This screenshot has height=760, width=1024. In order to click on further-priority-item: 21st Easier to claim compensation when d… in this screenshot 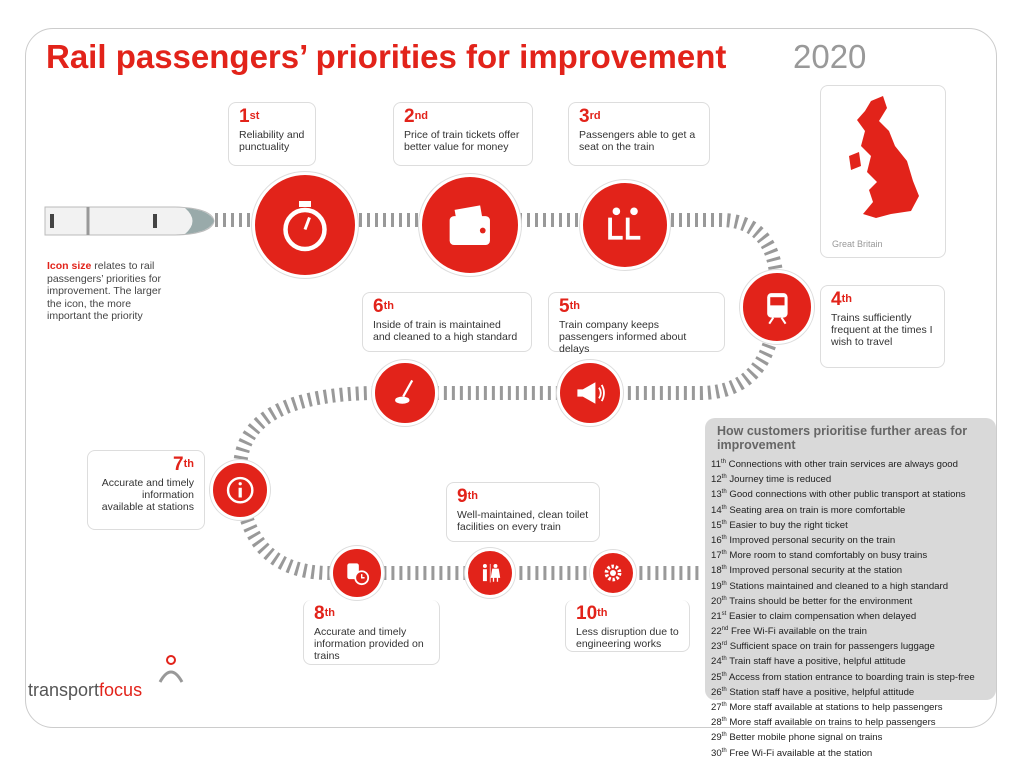, I will do `click(814, 616)`.